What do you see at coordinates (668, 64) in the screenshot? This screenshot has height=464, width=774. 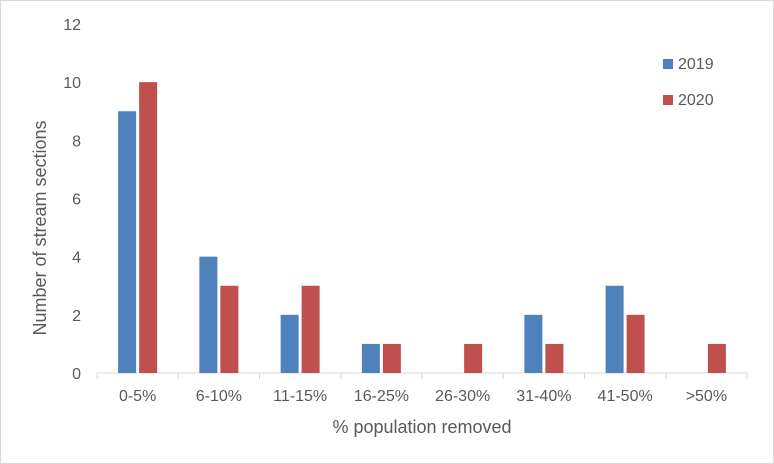 I see `legend-swatch-2019` at bounding box center [668, 64].